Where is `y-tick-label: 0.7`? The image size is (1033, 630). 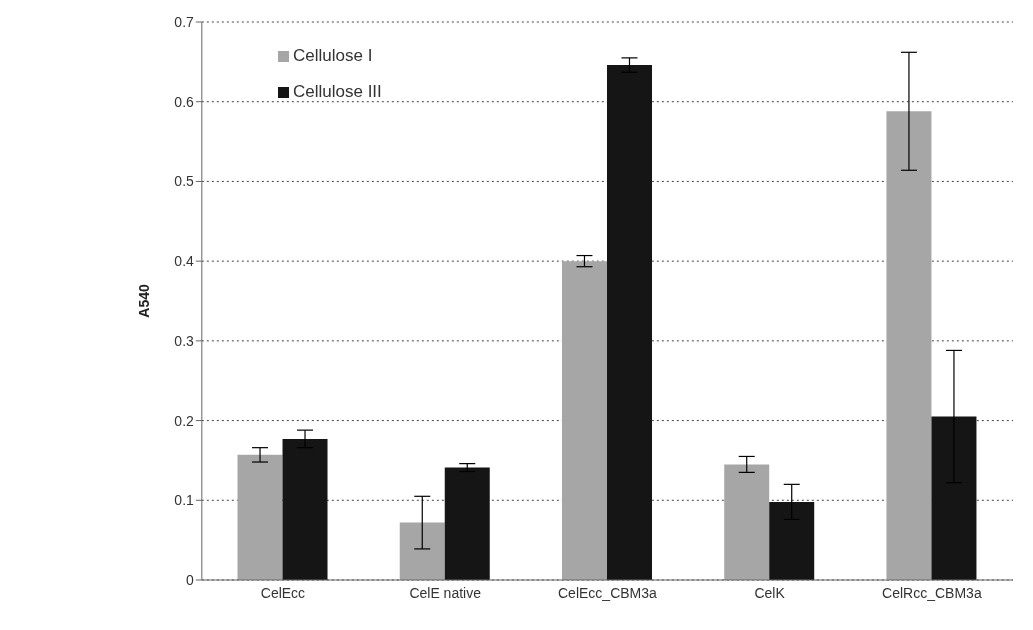
y-tick-label: 0.7 is located at coordinates (184, 21).